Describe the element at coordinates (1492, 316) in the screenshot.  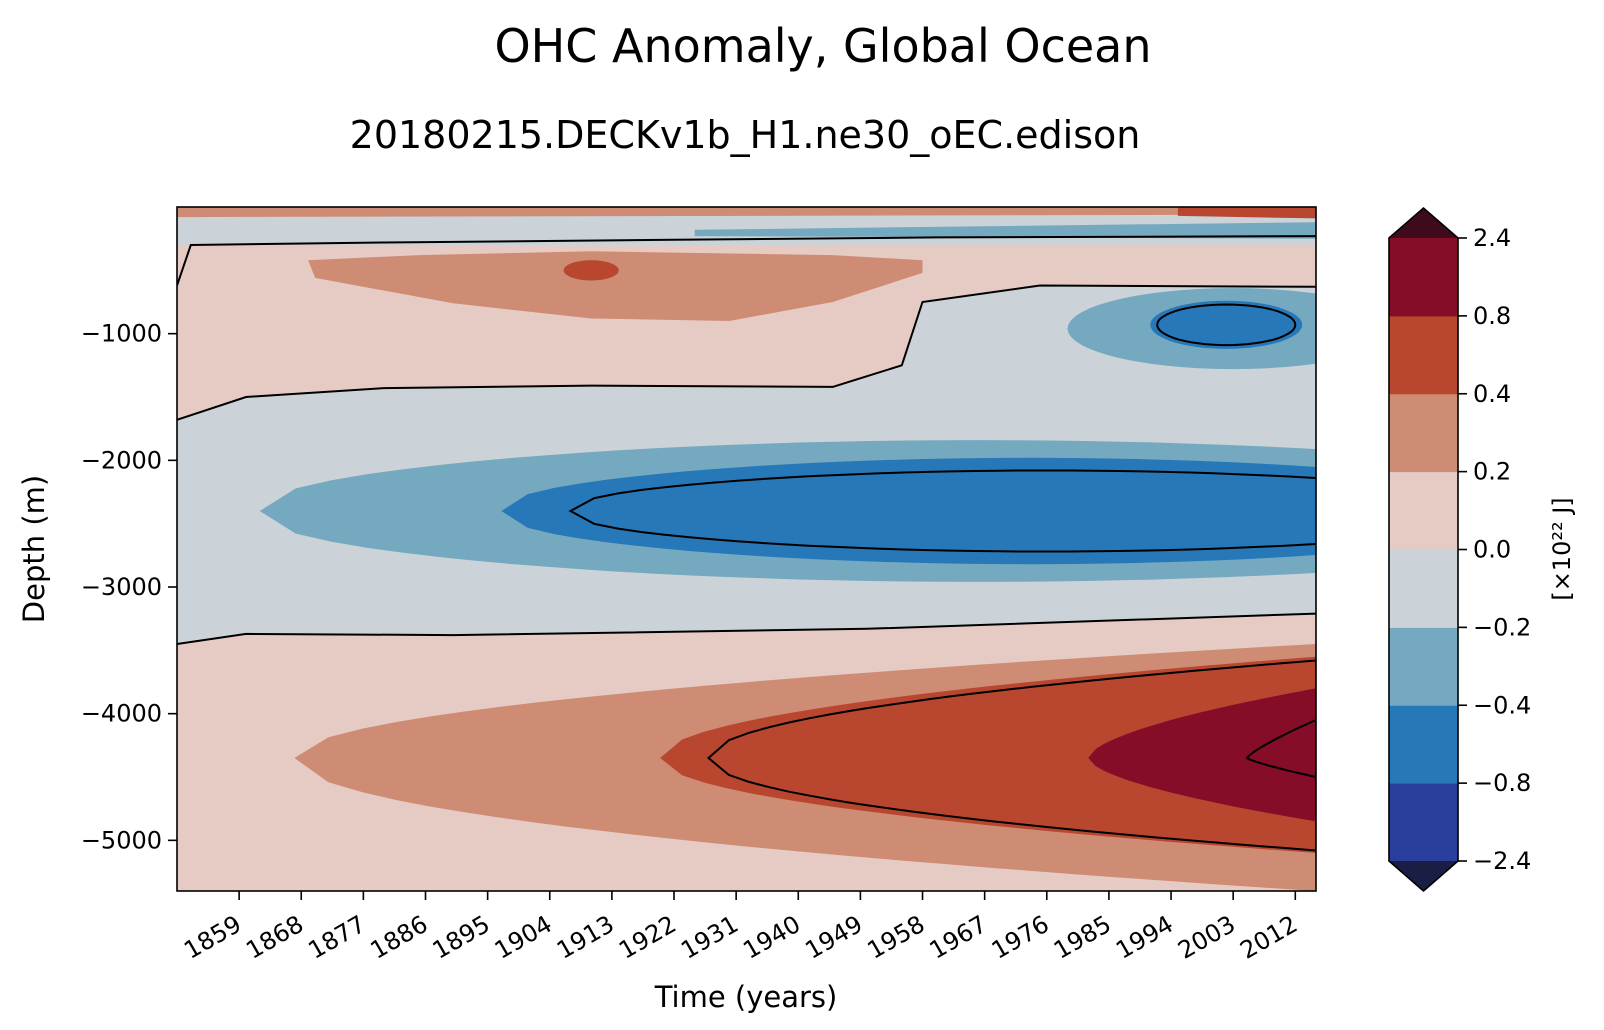
I see `colorbar-tick-label: 0.8` at that location.